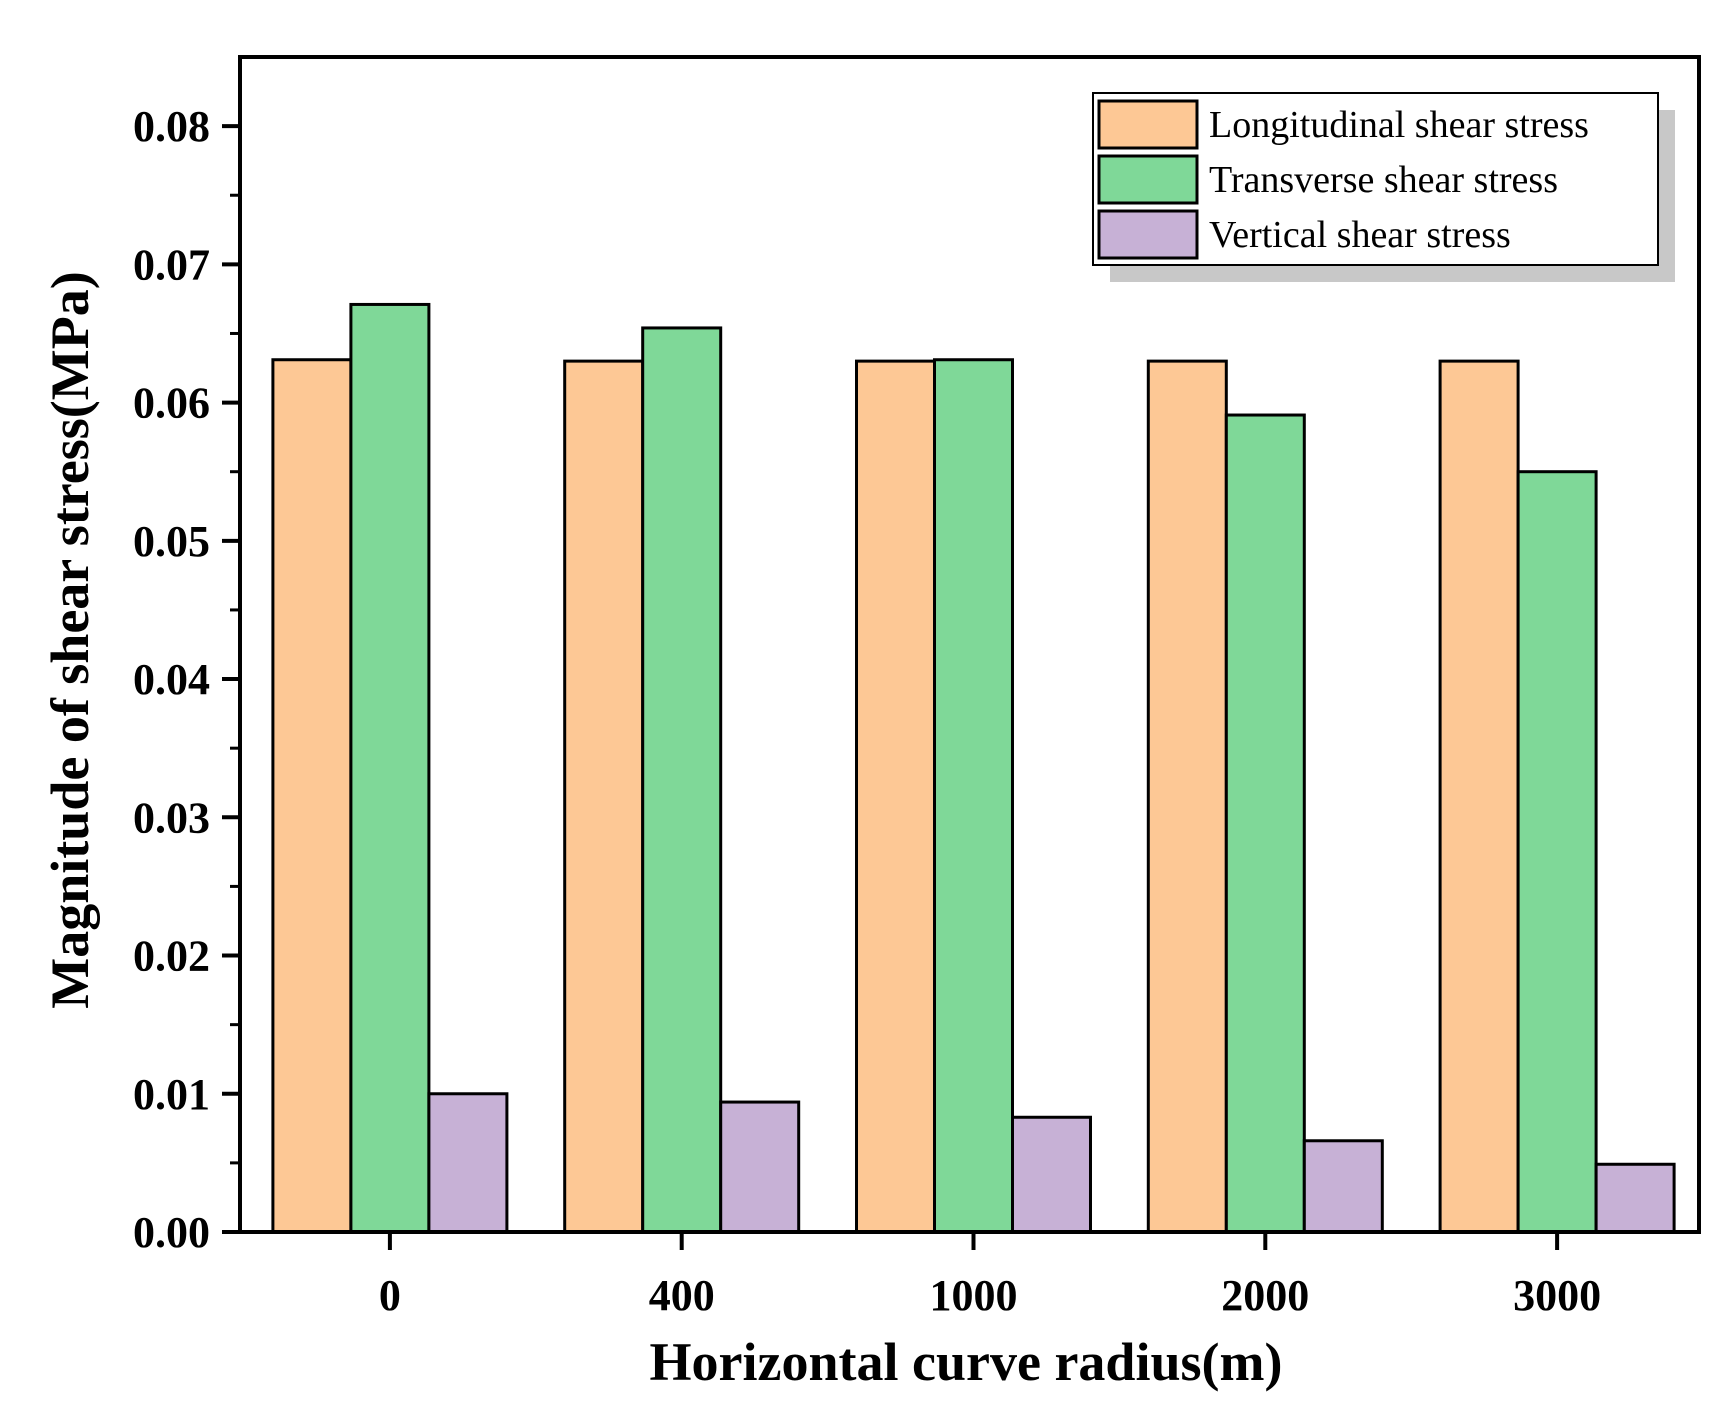  What do you see at coordinates (1343, 1186) in the screenshot?
I see `bar-vertical-2000` at bounding box center [1343, 1186].